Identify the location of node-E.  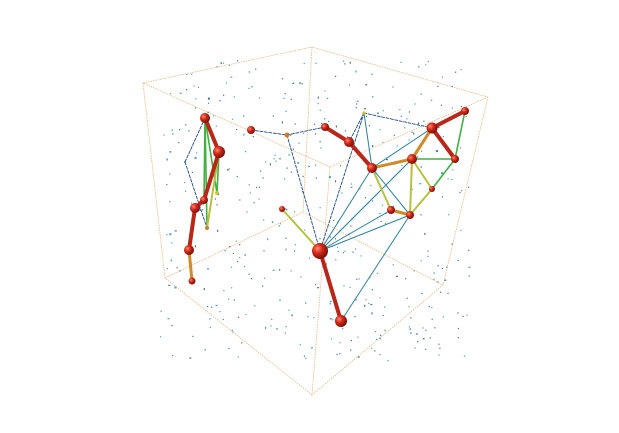
(189, 250).